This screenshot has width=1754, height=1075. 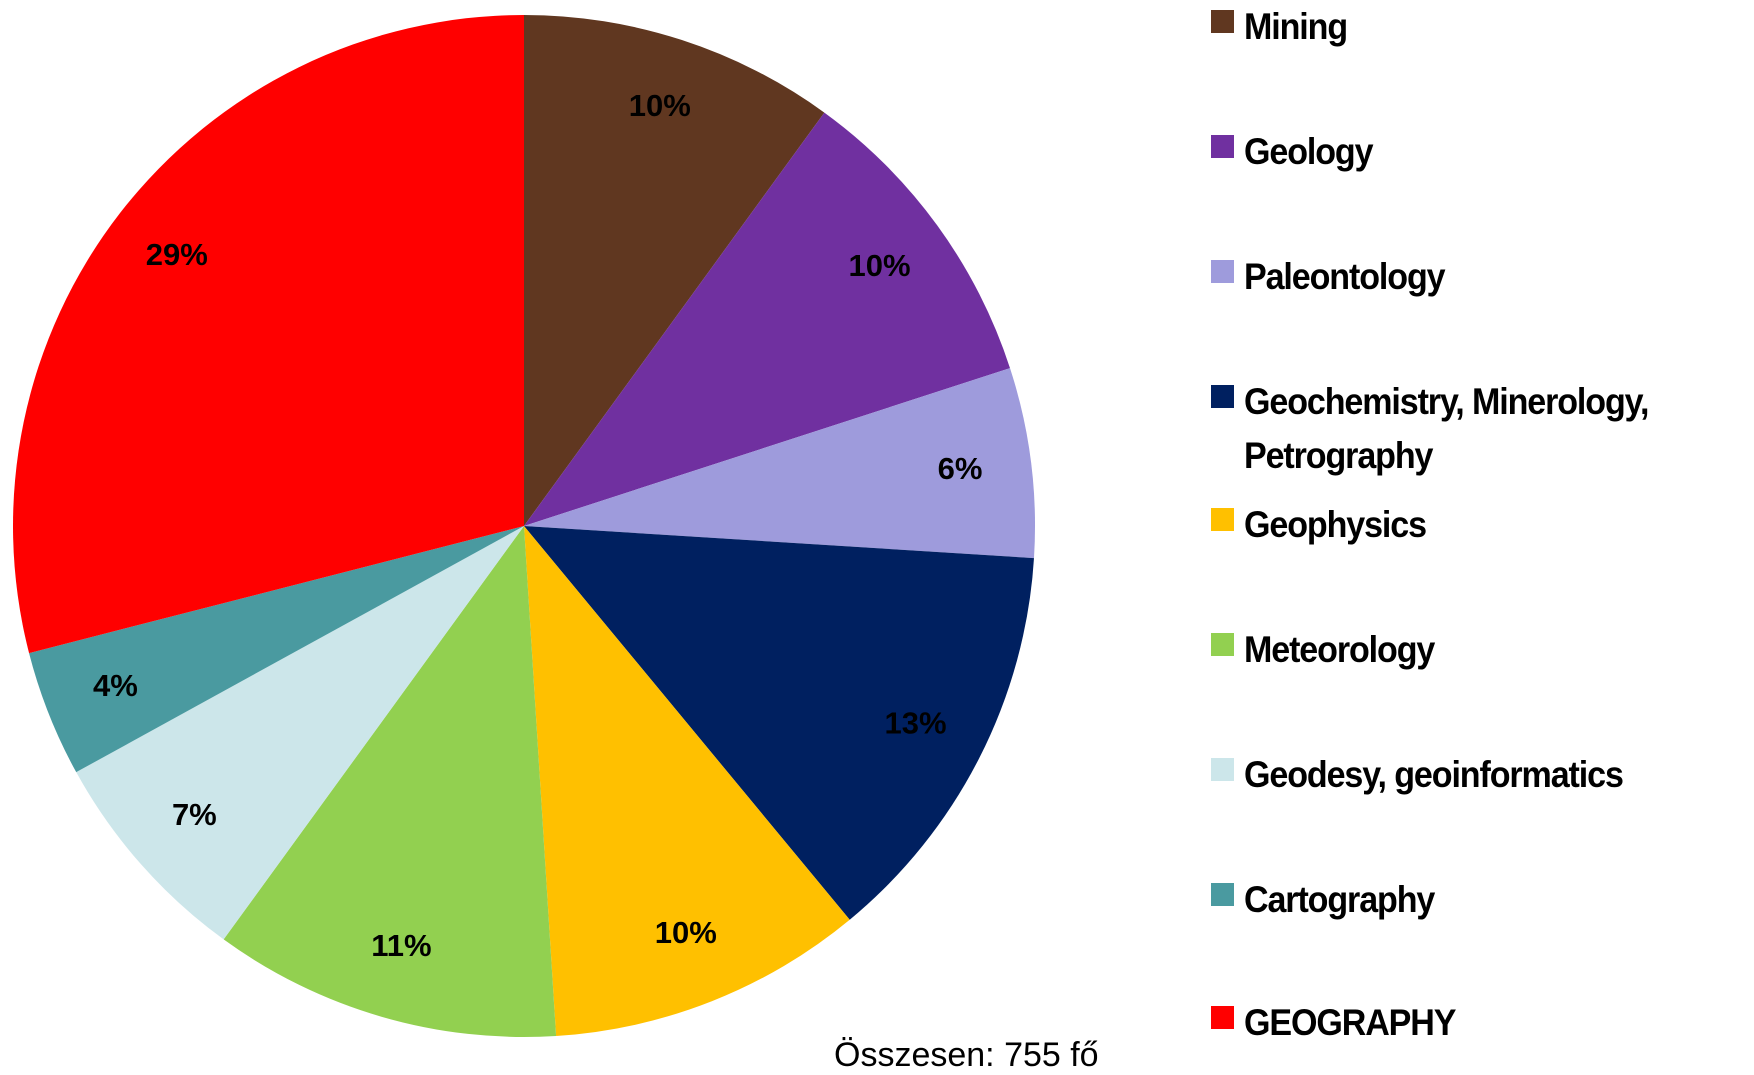 I want to click on data-label: 7%, so click(x=194, y=814).